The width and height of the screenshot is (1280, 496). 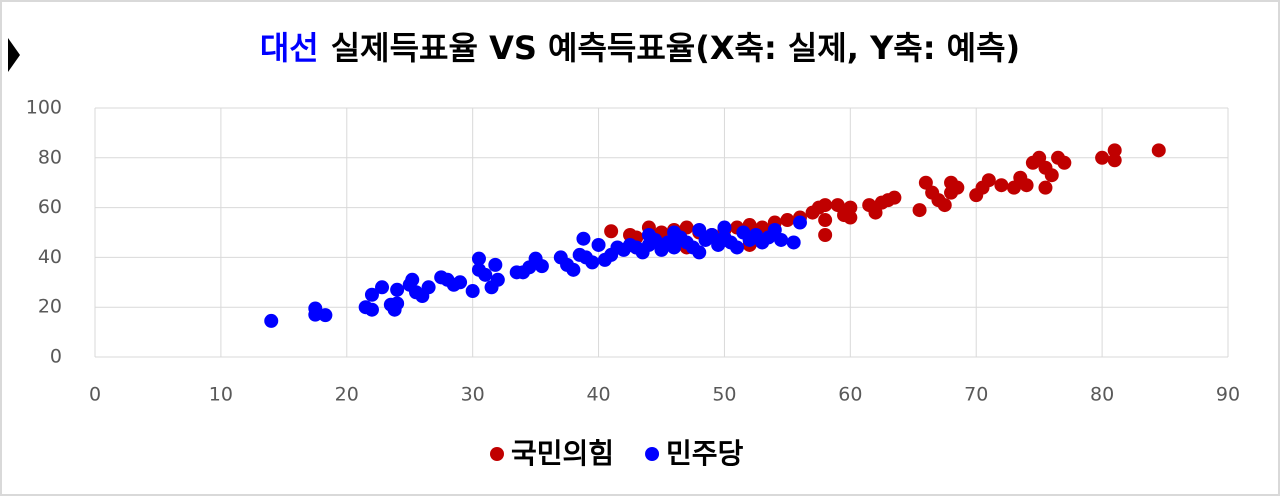 What do you see at coordinates (724, 395) in the screenshot?
I see `x-tick-label: 50` at bounding box center [724, 395].